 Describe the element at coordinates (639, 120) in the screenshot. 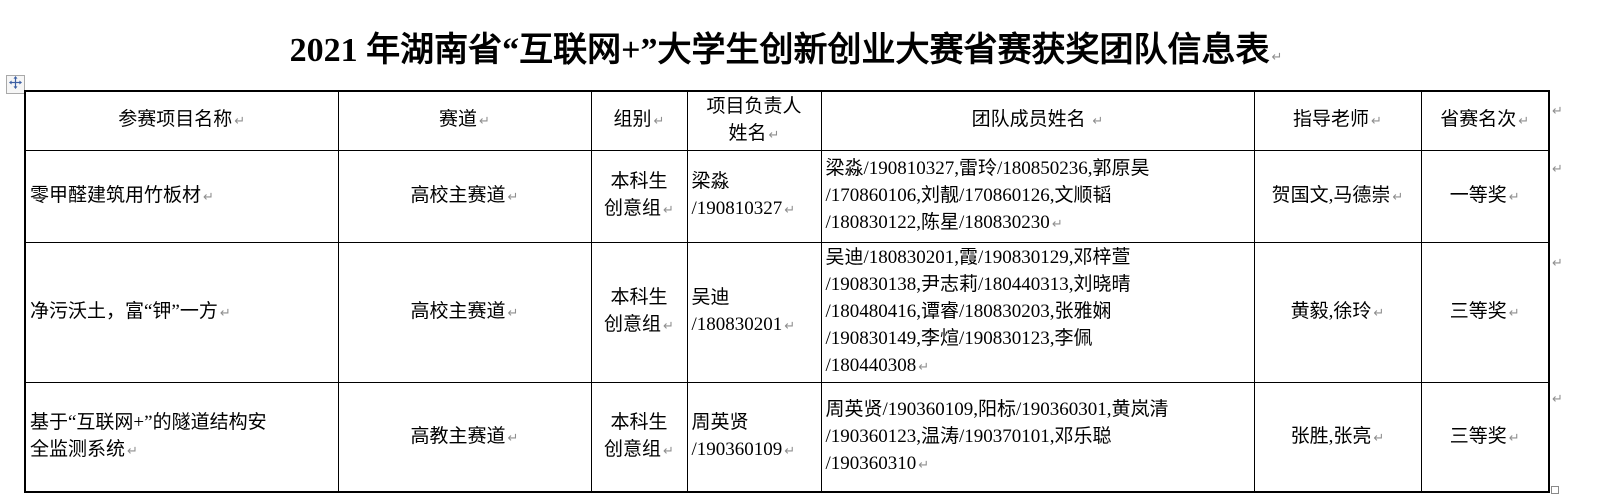

I see `header-group: 组别 ↵` at that location.